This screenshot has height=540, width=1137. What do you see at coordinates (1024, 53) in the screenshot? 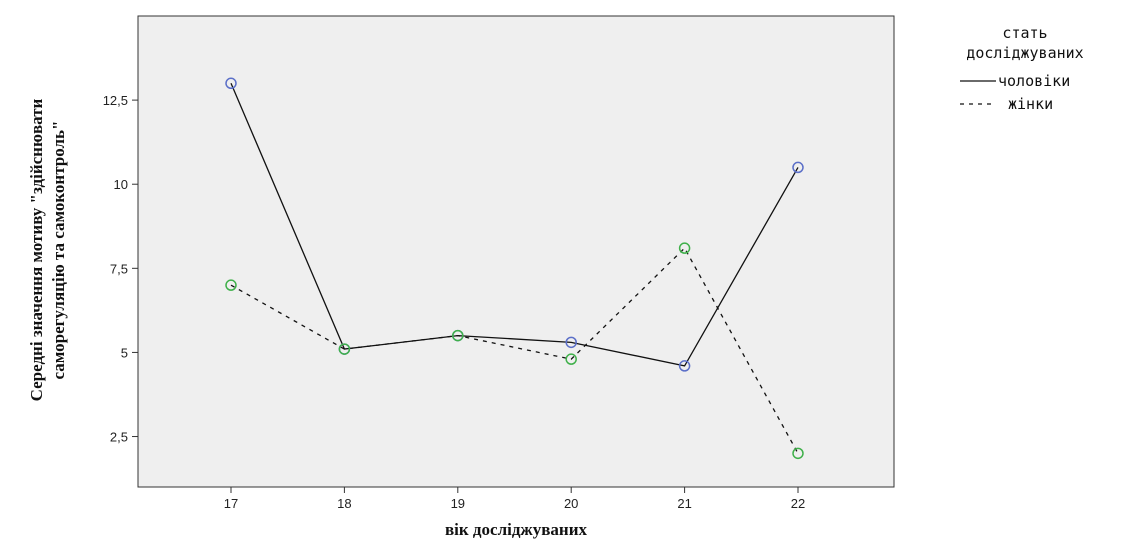
I see `legend-title-line-2: досліджуваних` at bounding box center [1024, 53].